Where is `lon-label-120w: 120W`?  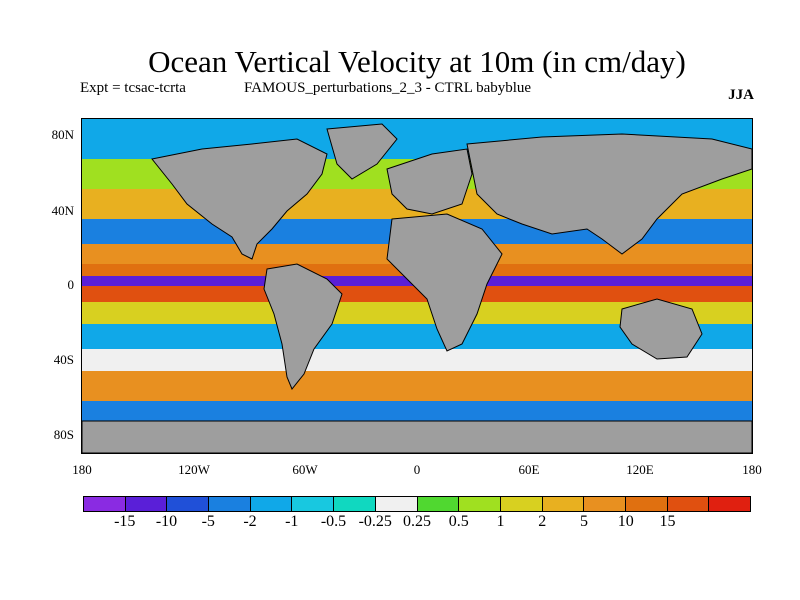
lon-label-120w: 120W is located at coordinates (194, 469).